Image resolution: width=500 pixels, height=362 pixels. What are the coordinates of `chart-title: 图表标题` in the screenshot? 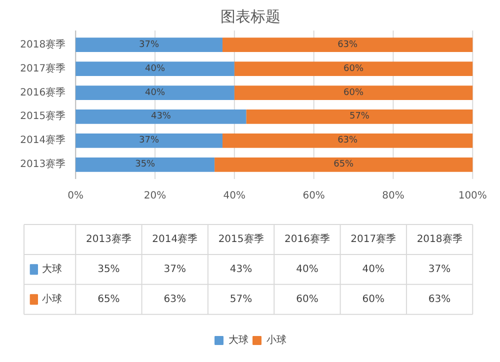 It's located at (250, 17).